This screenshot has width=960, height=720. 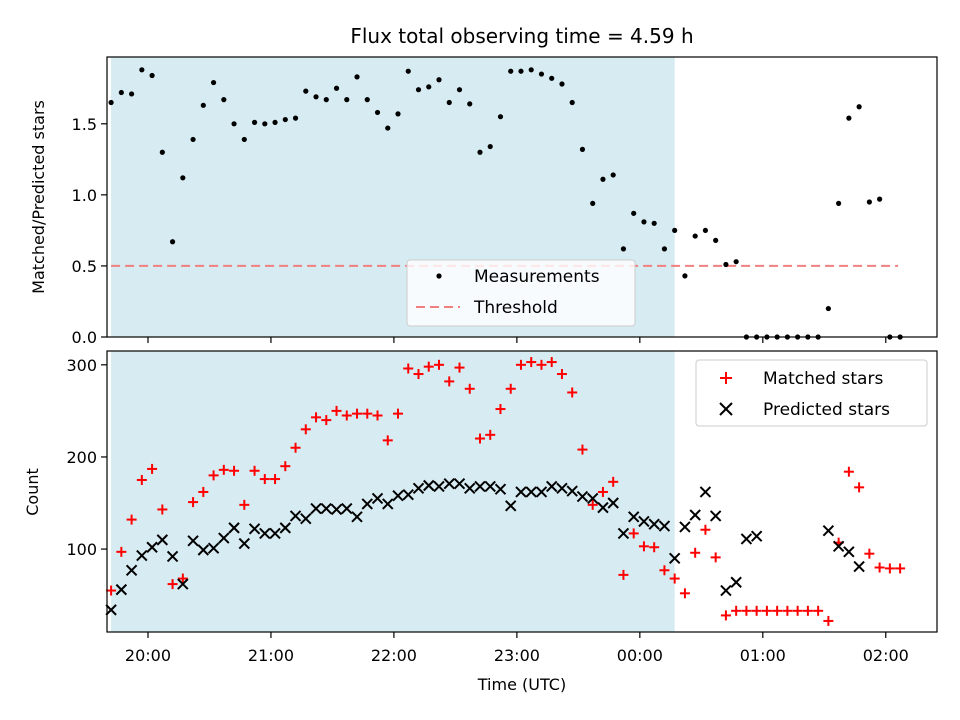 I want to click on bottom-y-tick-label: 100, so click(x=81, y=549).